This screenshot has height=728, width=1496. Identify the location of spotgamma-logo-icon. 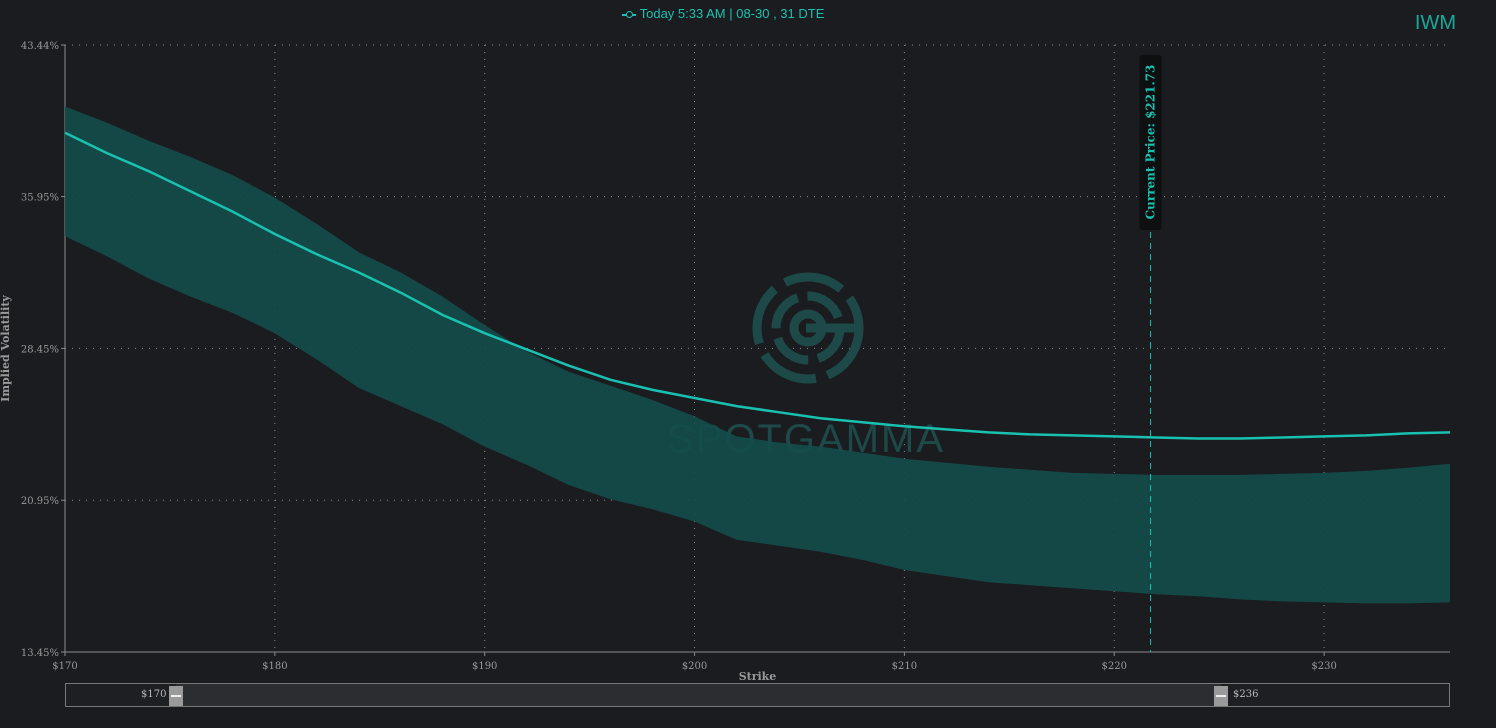
(808, 328).